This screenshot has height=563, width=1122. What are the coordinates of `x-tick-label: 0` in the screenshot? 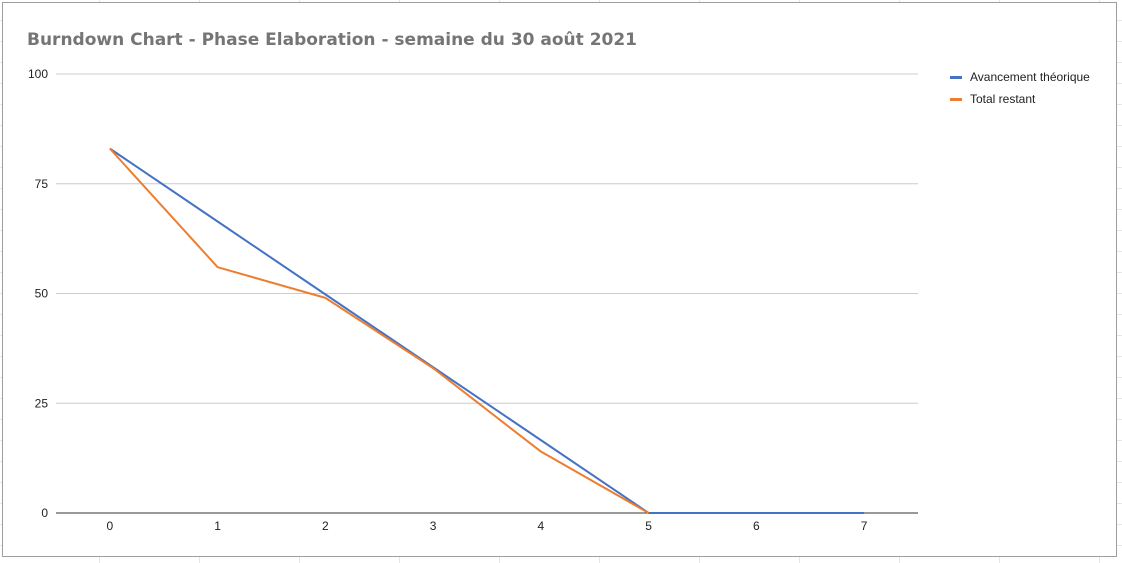 It's located at (110, 526).